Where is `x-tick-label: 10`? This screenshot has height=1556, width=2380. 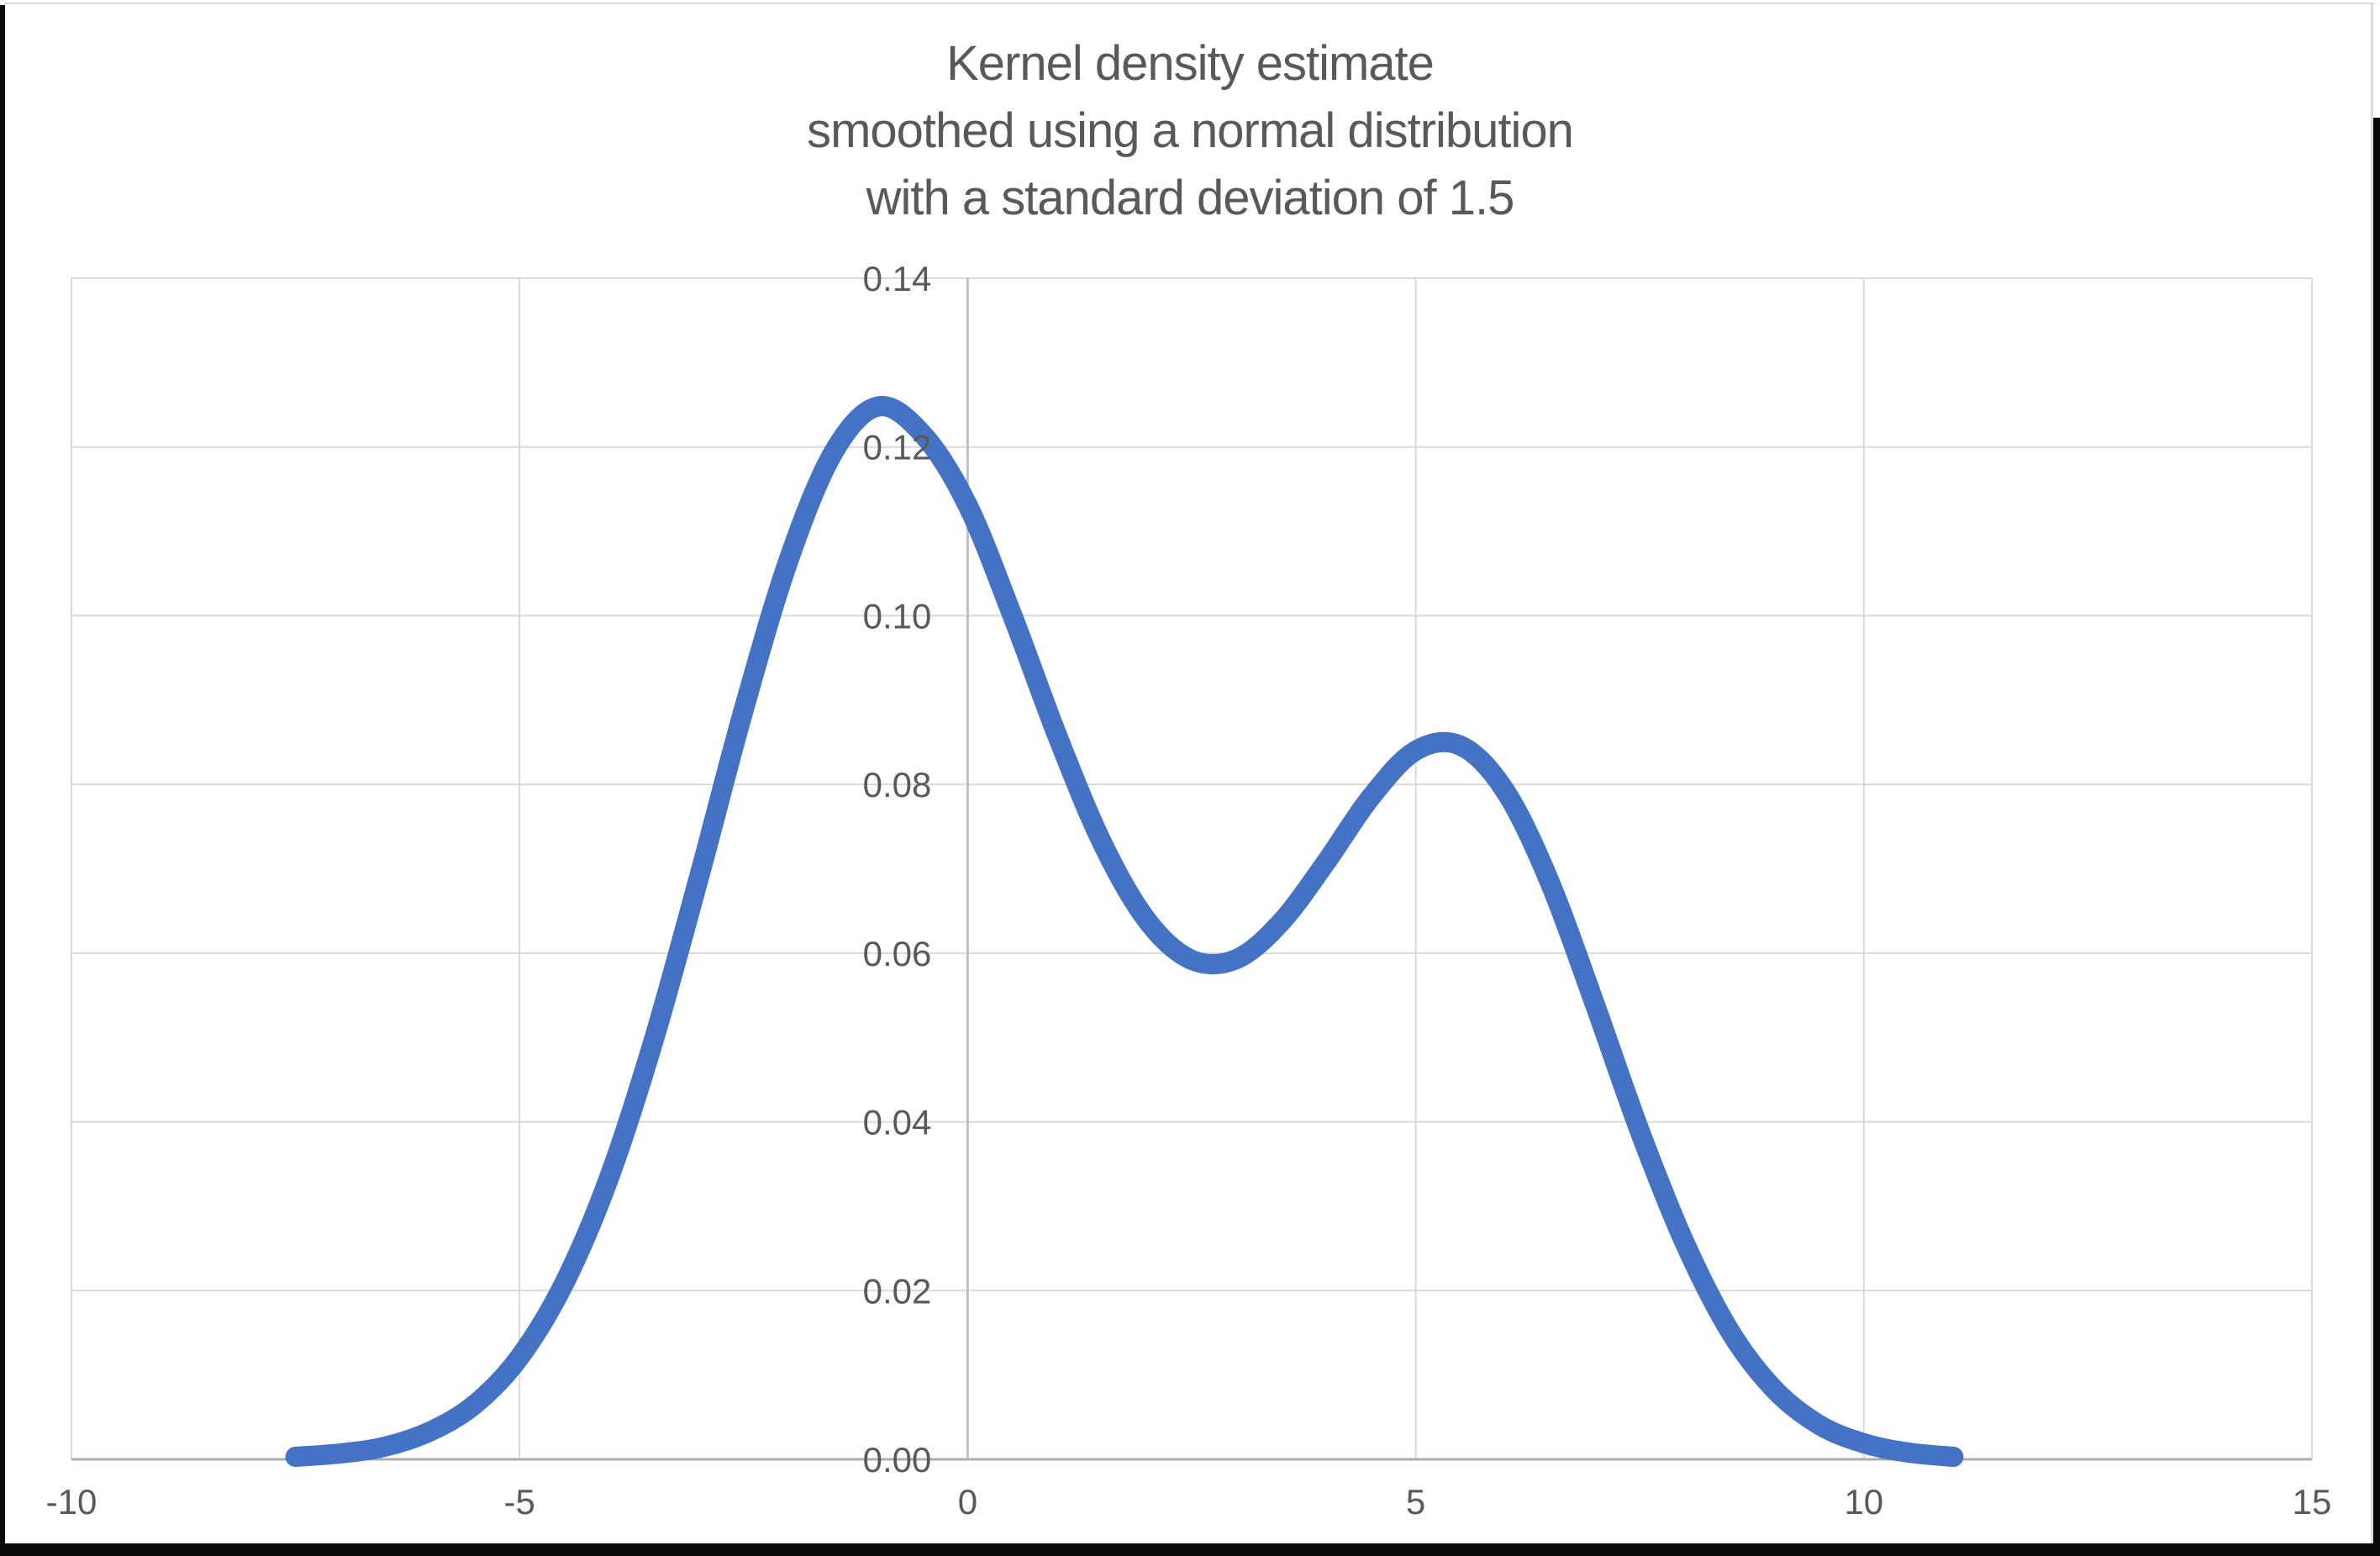 x-tick-label: 10 is located at coordinates (1863, 1502).